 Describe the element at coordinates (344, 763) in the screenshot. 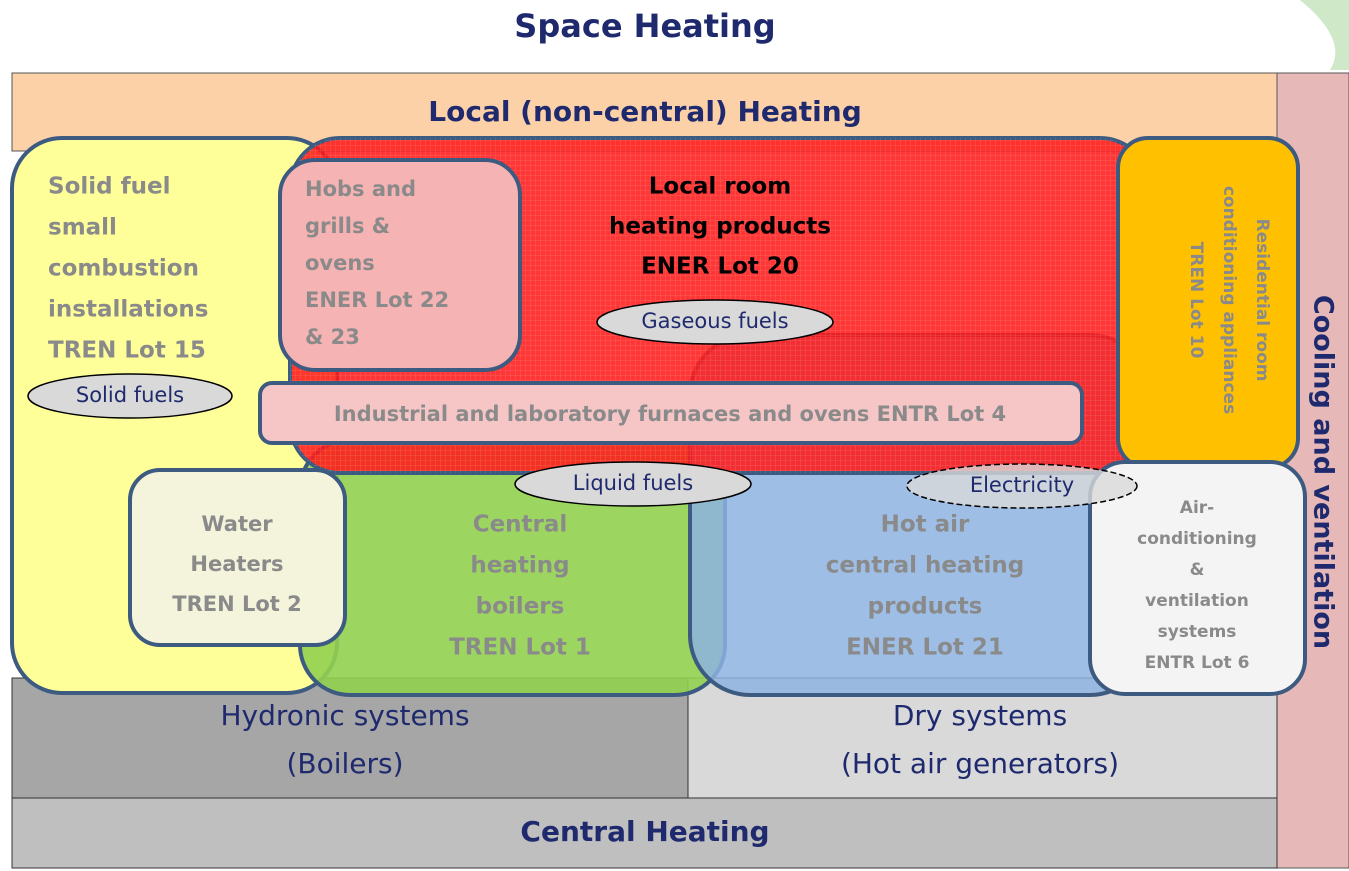

I see `system-label: (Boilers)` at that location.